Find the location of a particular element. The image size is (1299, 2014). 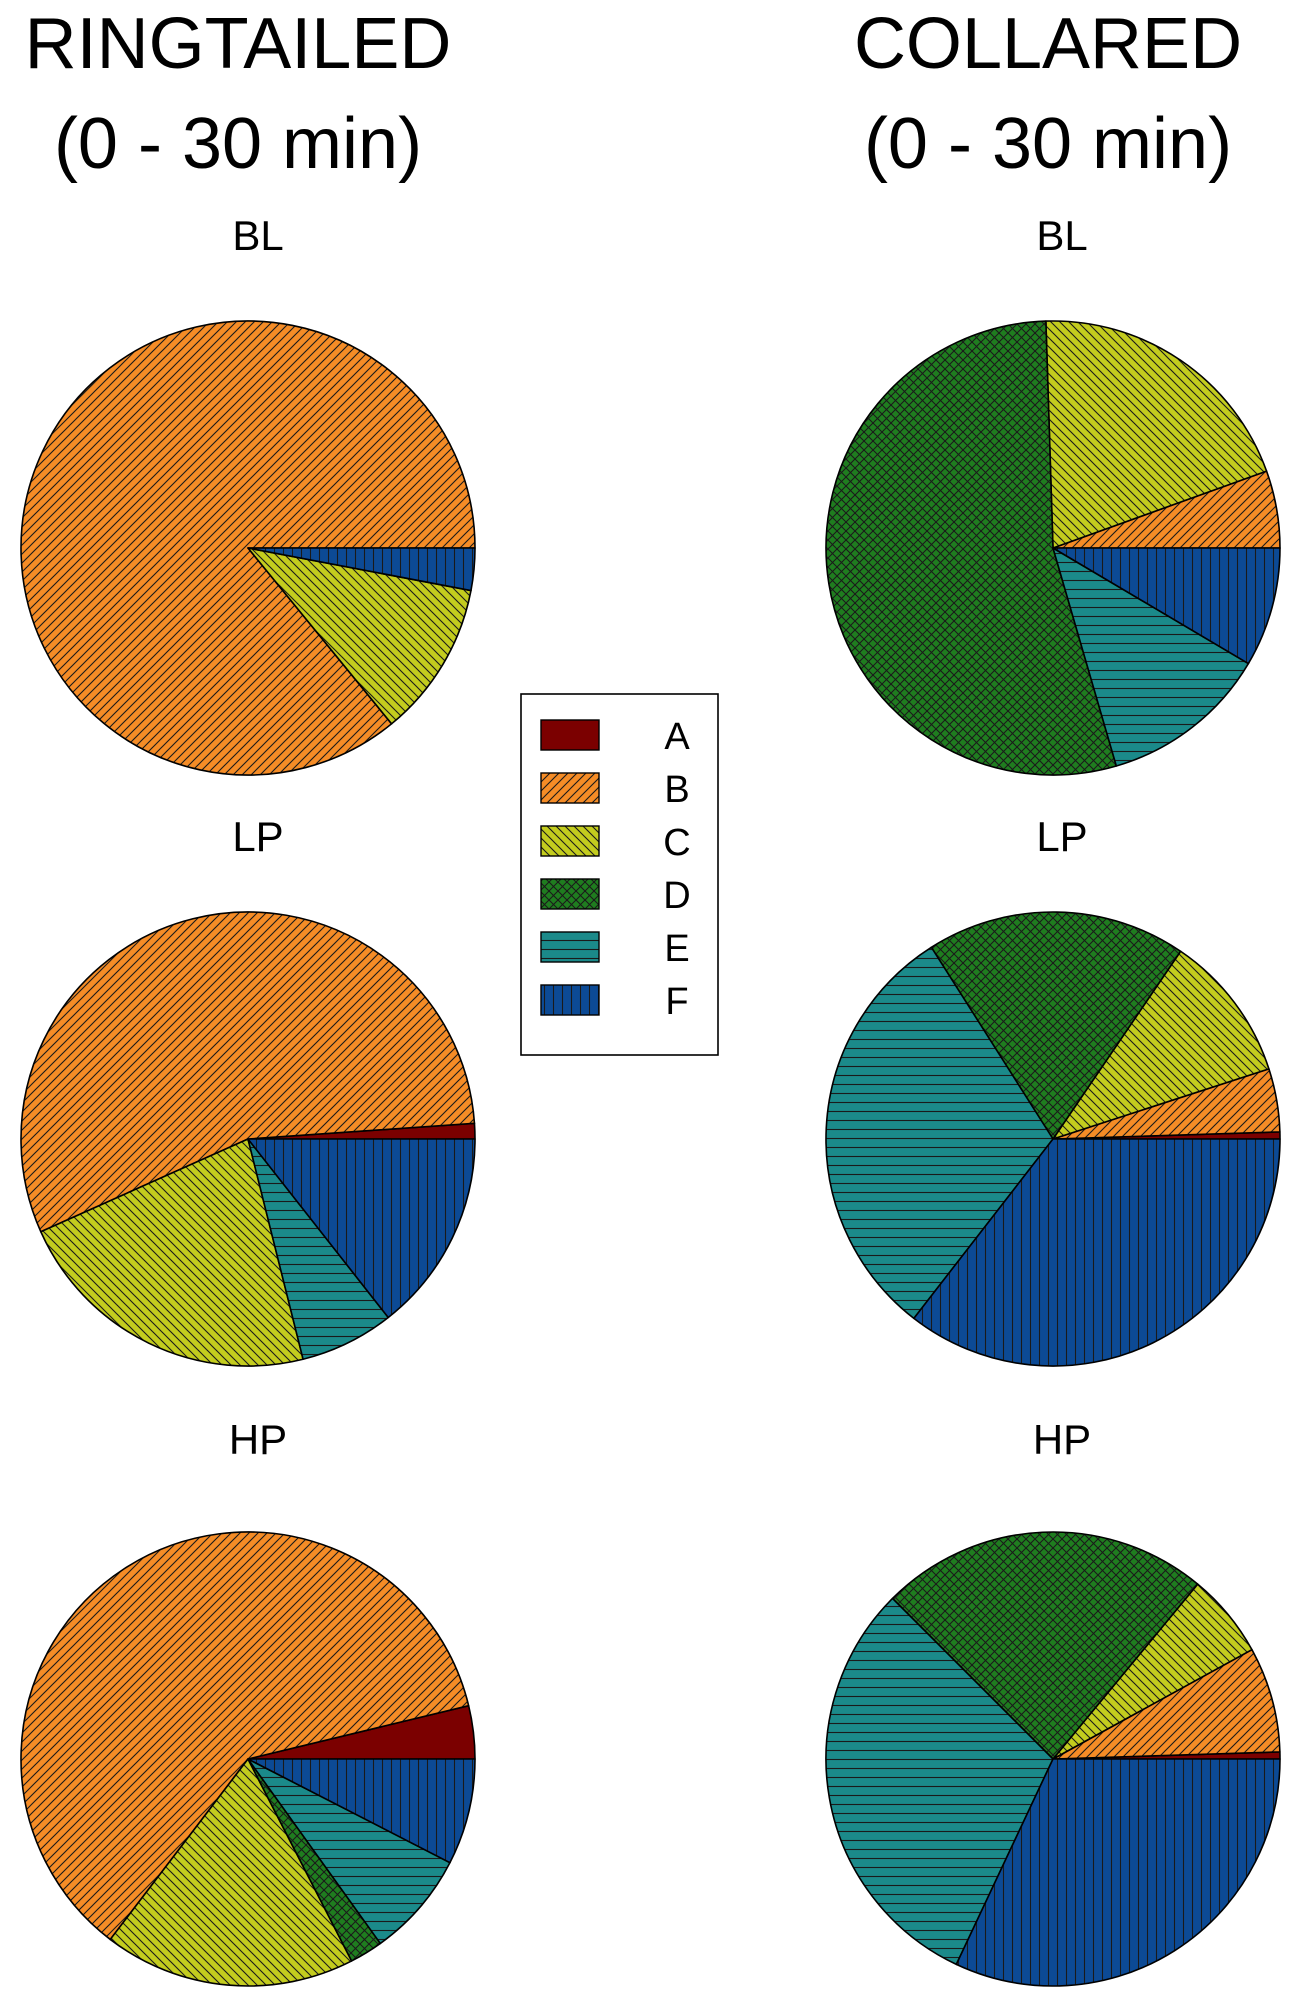

pie-title-collared-hp: HP is located at coordinates (1062, 1439).